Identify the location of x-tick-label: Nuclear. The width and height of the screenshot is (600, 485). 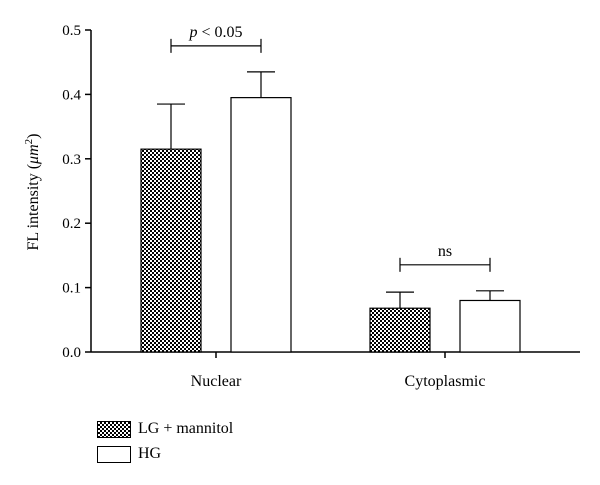
(216, 381).